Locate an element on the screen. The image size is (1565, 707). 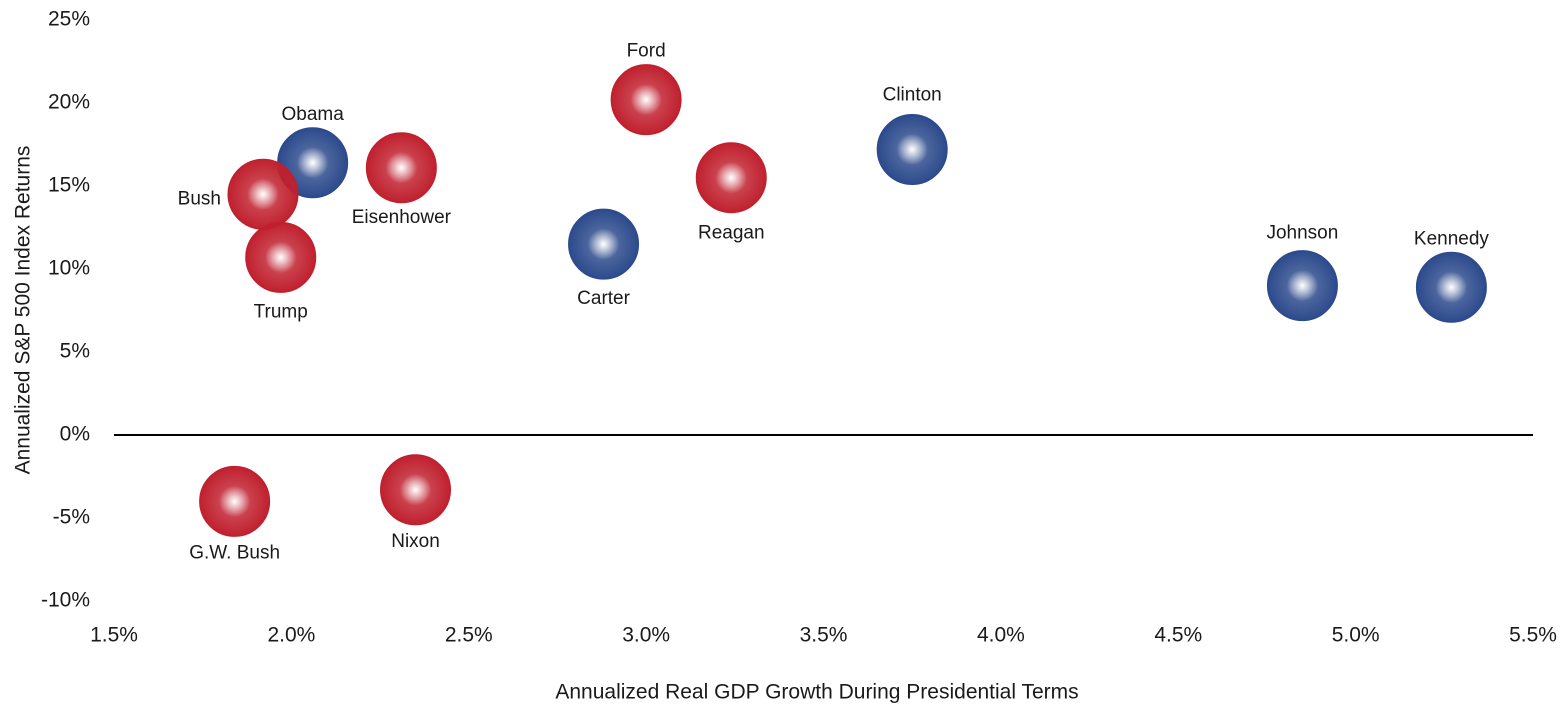
point-label: Carter is located at coordinates (603, 298).